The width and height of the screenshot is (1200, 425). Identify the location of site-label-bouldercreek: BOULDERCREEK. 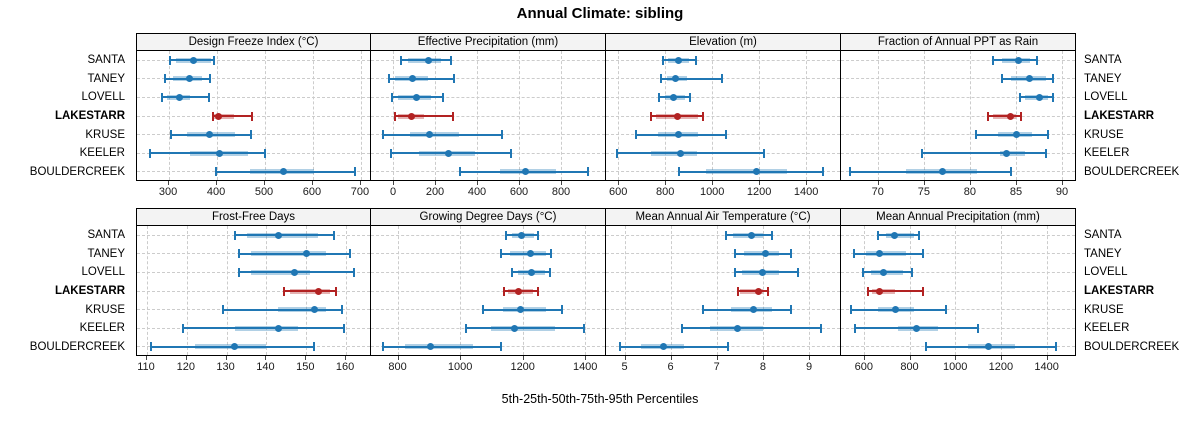
(1132, 346).